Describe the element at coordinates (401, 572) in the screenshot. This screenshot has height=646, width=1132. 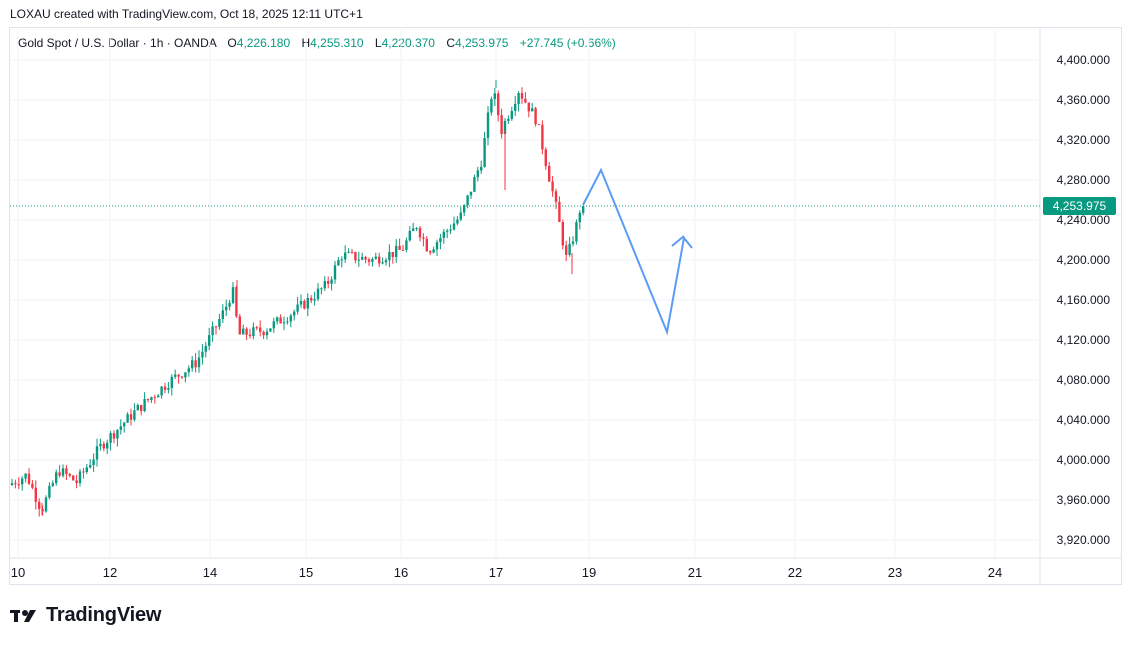
I see `x-tick-label: 16` at that location.